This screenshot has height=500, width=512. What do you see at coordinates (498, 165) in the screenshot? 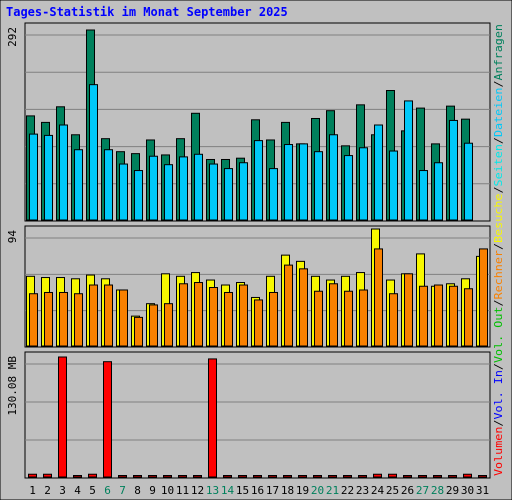
I see `label-seiten: Seiten` at bounding box center [498, 165].